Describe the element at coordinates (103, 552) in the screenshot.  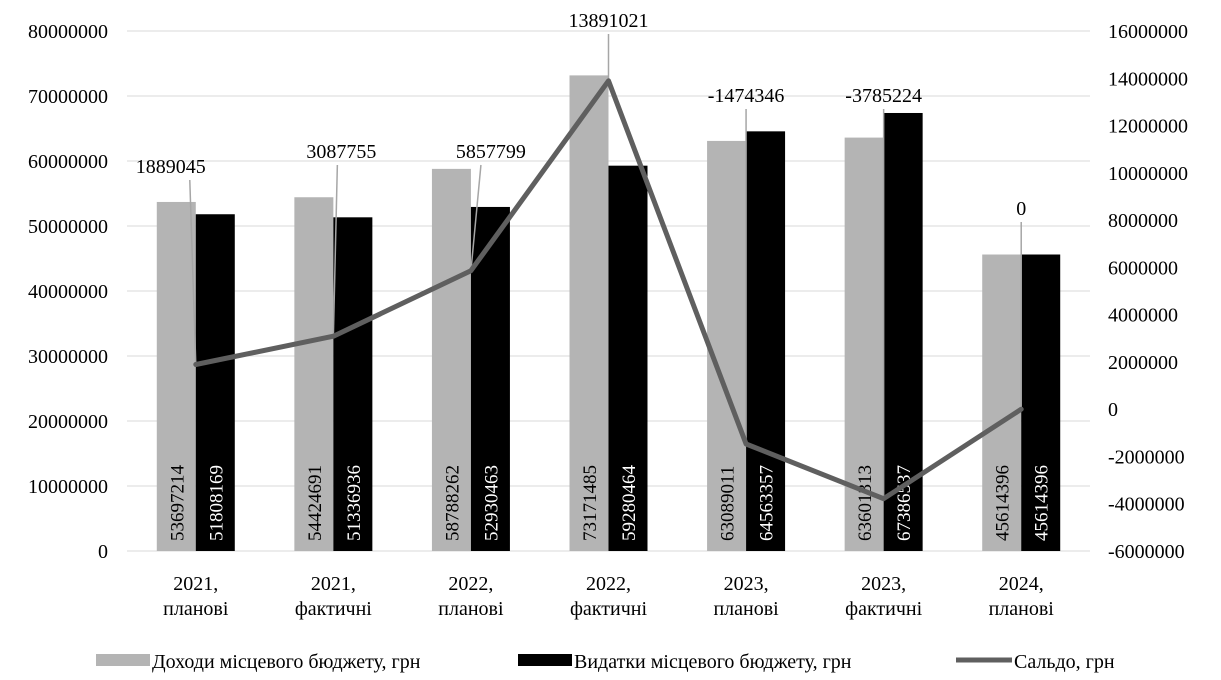
I see `left-tick-label: 0` at that location.